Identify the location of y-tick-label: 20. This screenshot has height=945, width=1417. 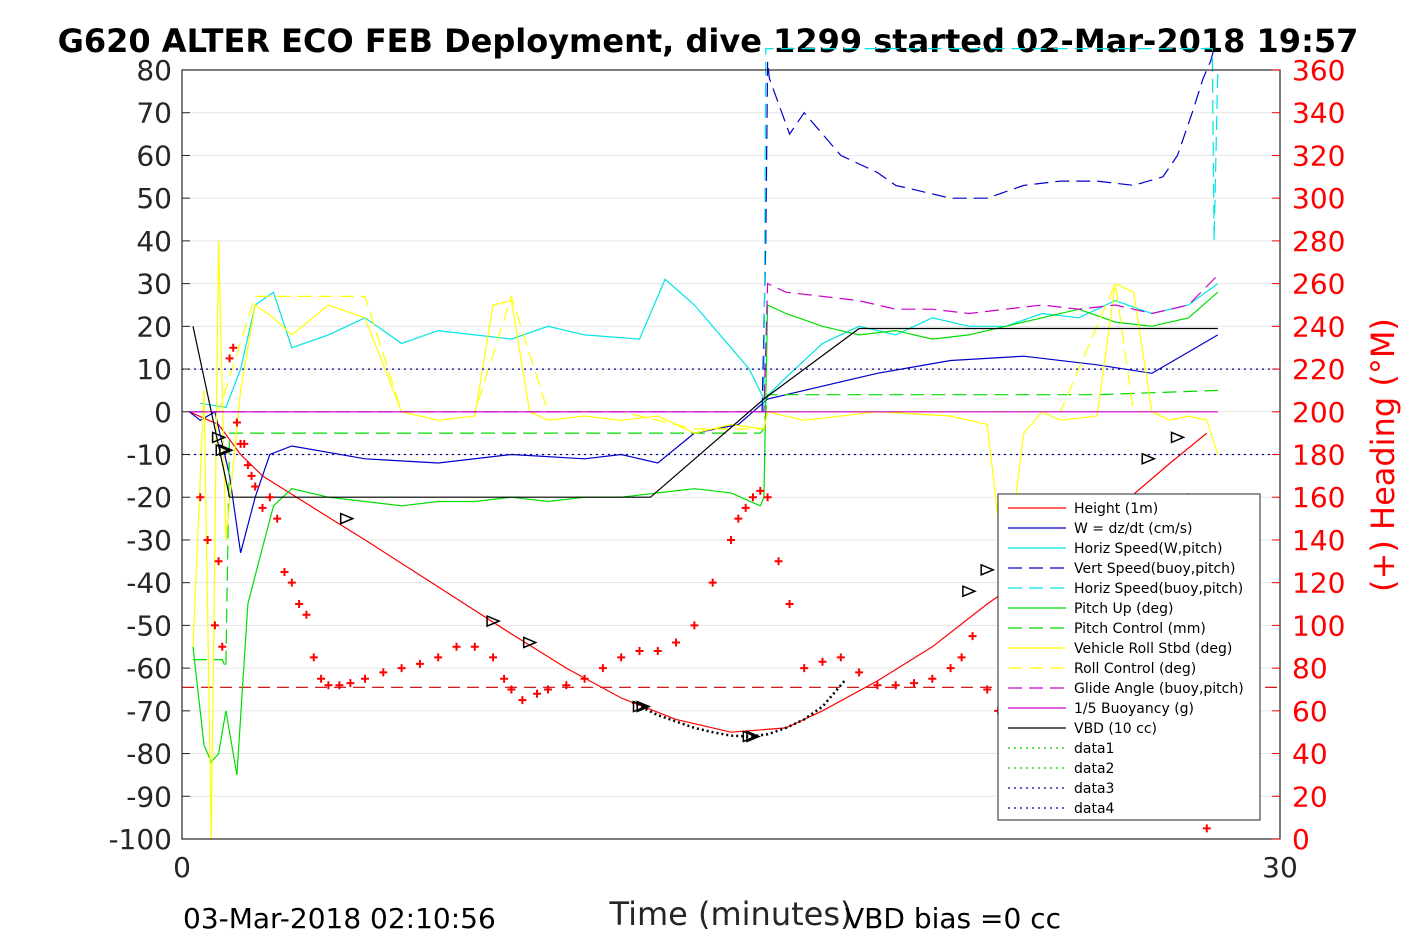
(154, 326).